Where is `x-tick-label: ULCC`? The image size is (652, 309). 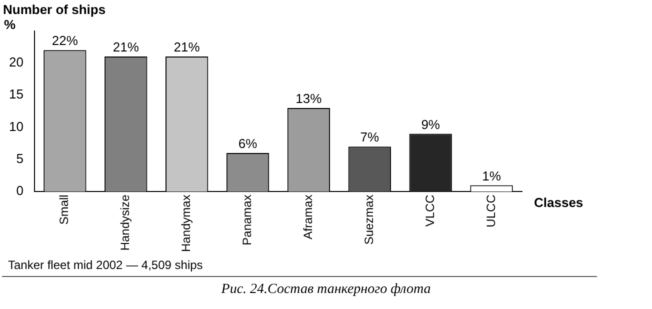
x-tick-label: ULCC is located at coordinates (491, 211).